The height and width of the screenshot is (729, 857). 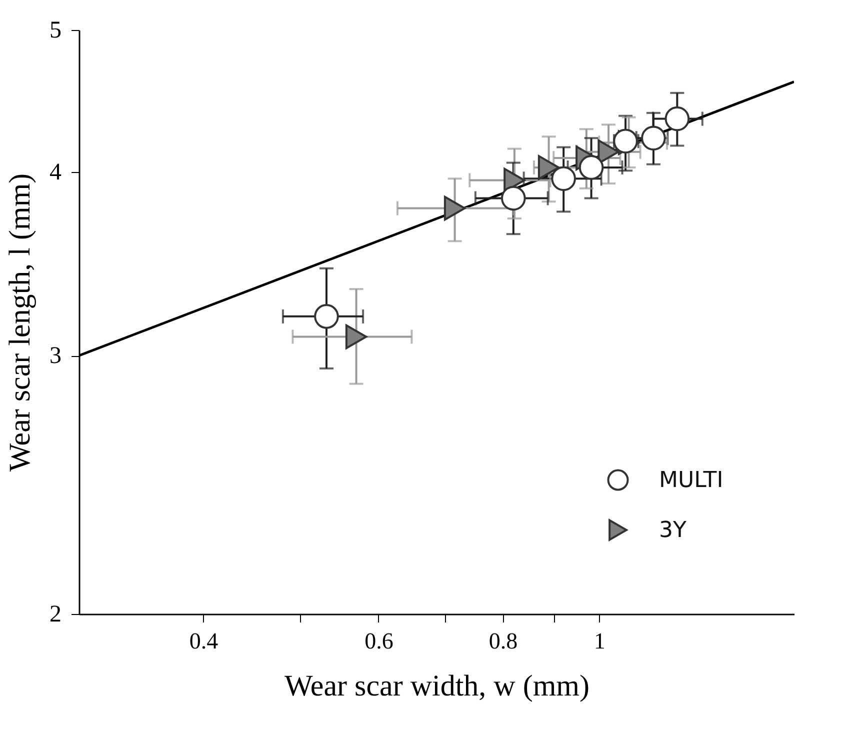 I want to click on legend-label: MULTI, so click(x=691, y=480).